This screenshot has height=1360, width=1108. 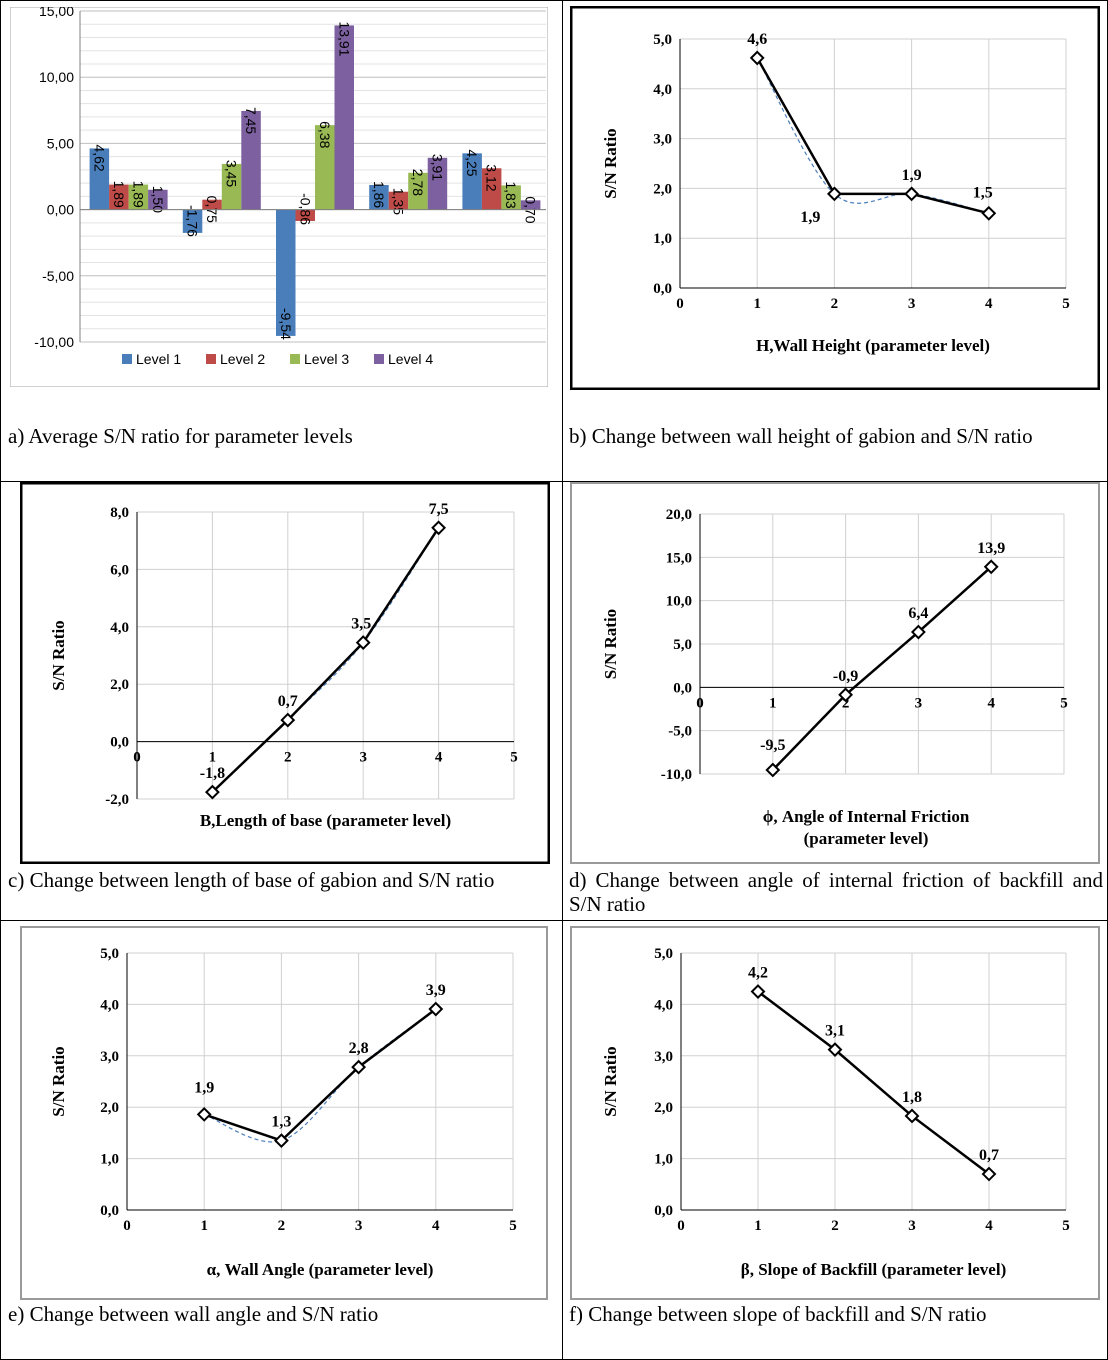 What do you see at coordinates (1066, 1226) in the screenshot?
I see `chart-f-x-tick-label: 5` at bounding box center [1066, 1226].